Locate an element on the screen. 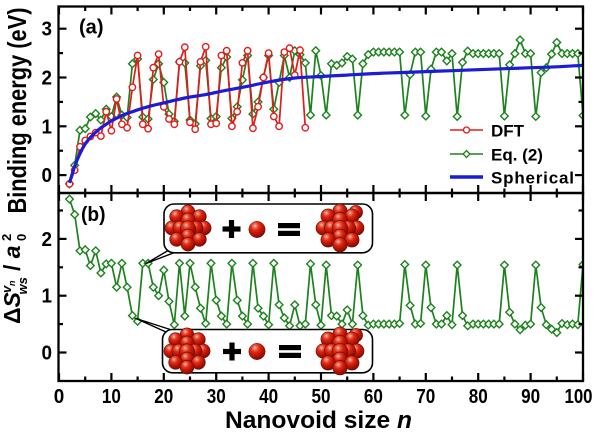  svg-text: 80 is located at coordinates (478, 397).